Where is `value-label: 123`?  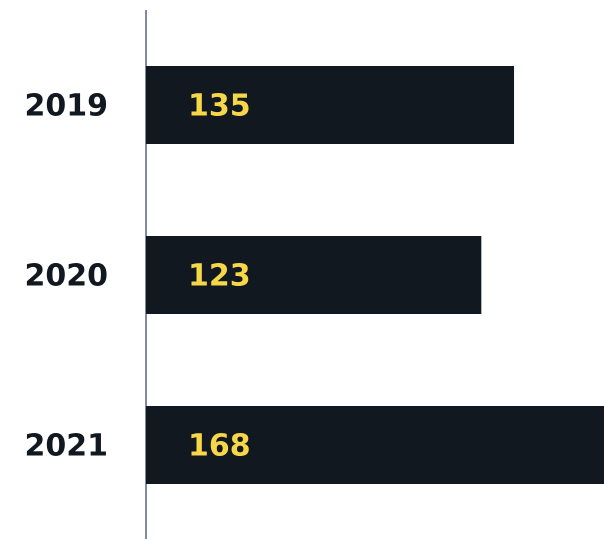 value-label: 123 is located at coordinates (219, 276).